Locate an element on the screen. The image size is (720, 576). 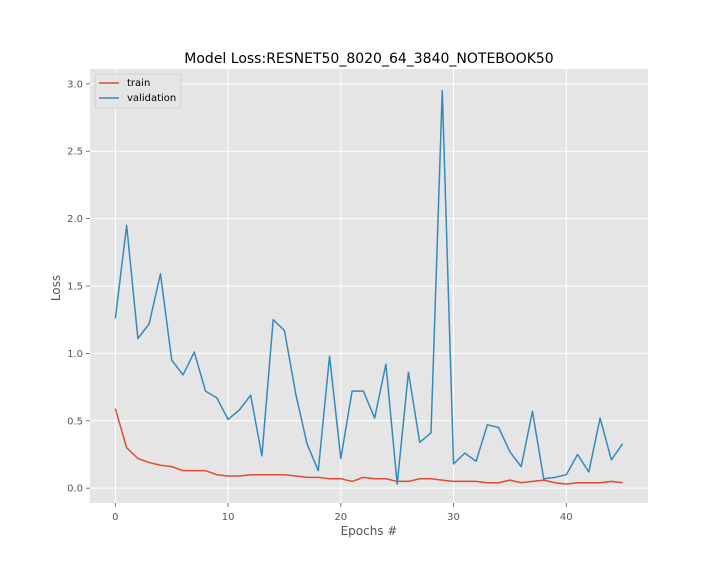
y-tick-label: 1.0 is located at coordinates (75, 354).